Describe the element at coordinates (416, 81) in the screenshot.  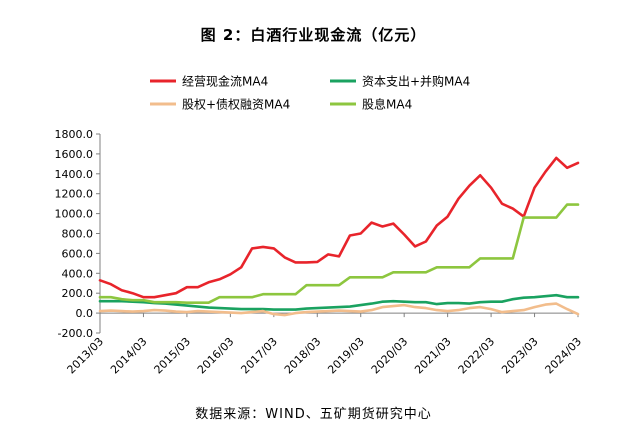
I see `legend-label-2: 资本支出+并购MA4` at that location.